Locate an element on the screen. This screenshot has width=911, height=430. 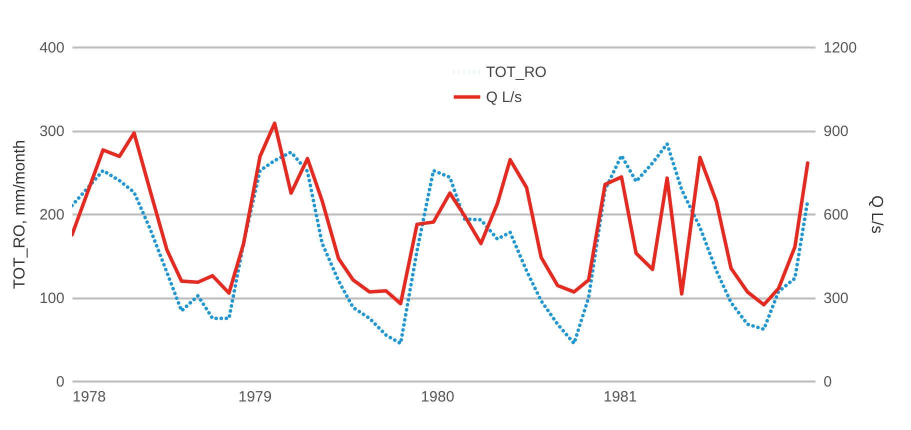
y-axis-title: TOT_RO, mm/month is located at coordinates (19, 215).